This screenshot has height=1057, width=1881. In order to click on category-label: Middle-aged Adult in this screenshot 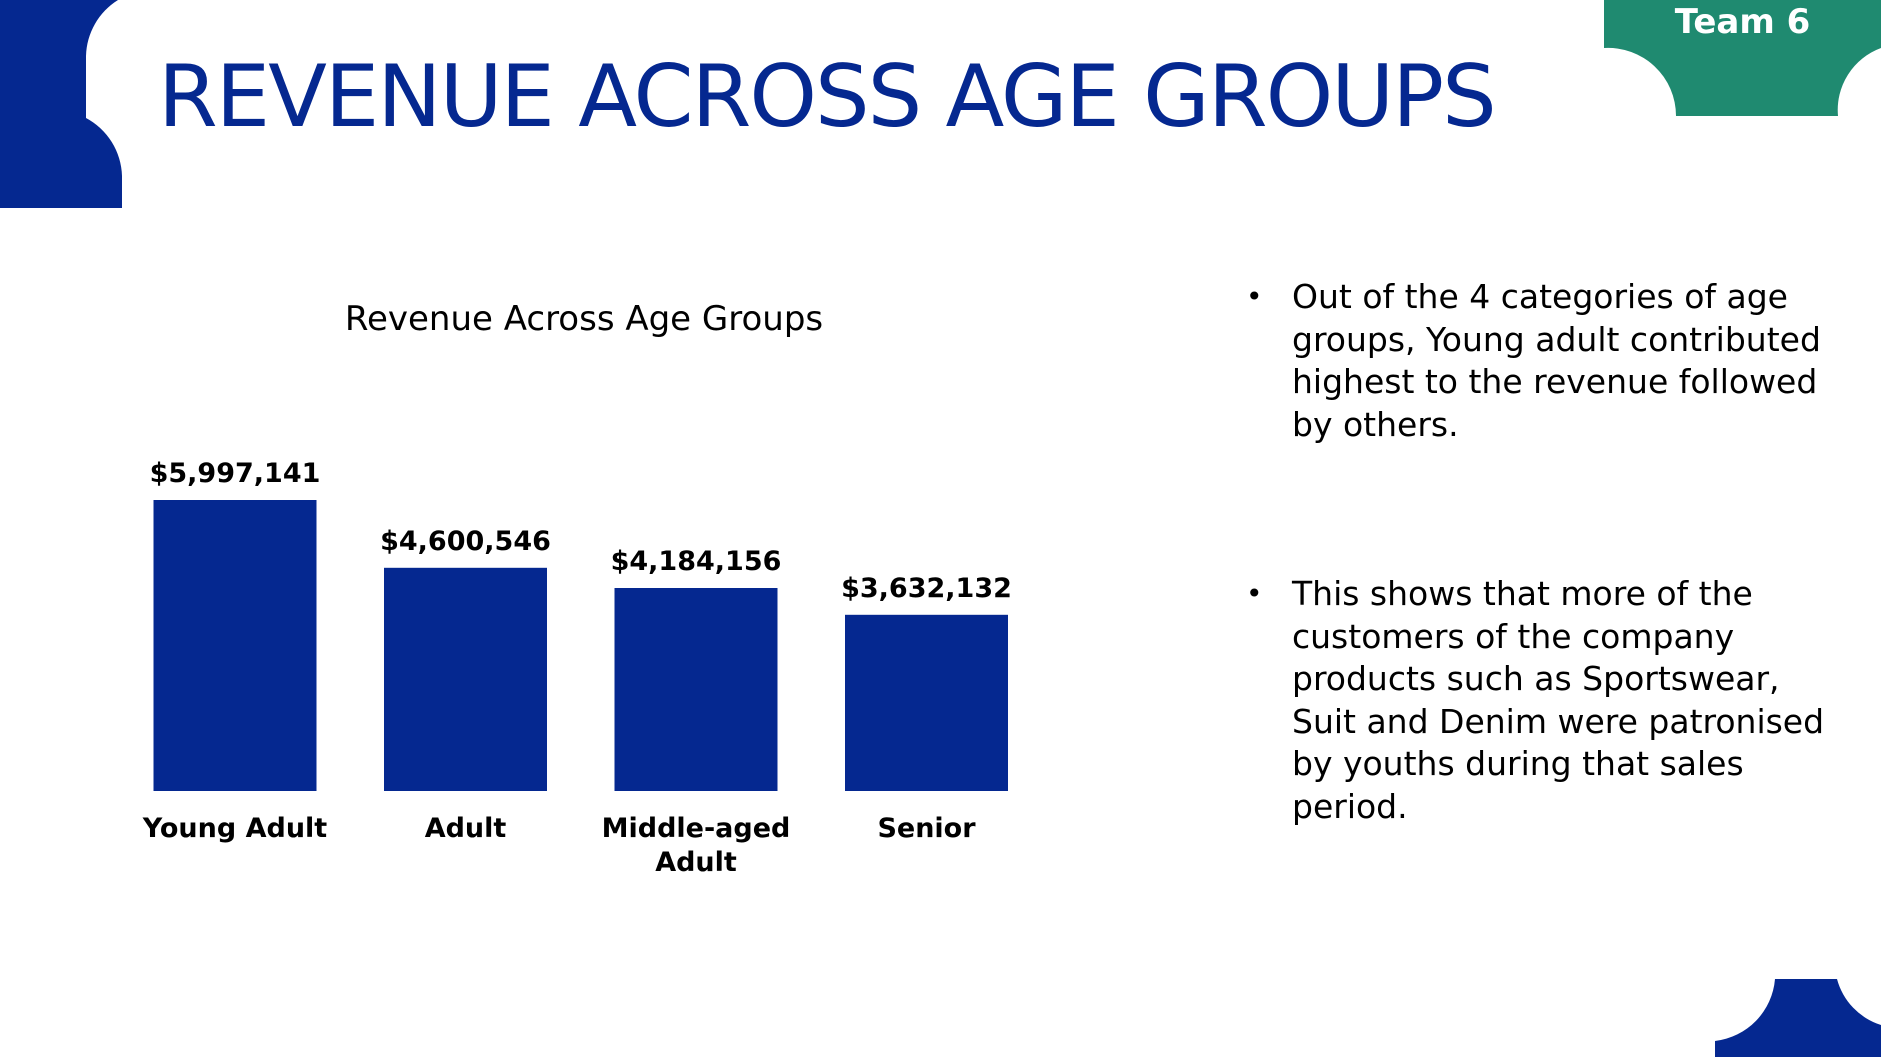, I will do `click(696, 845)`.